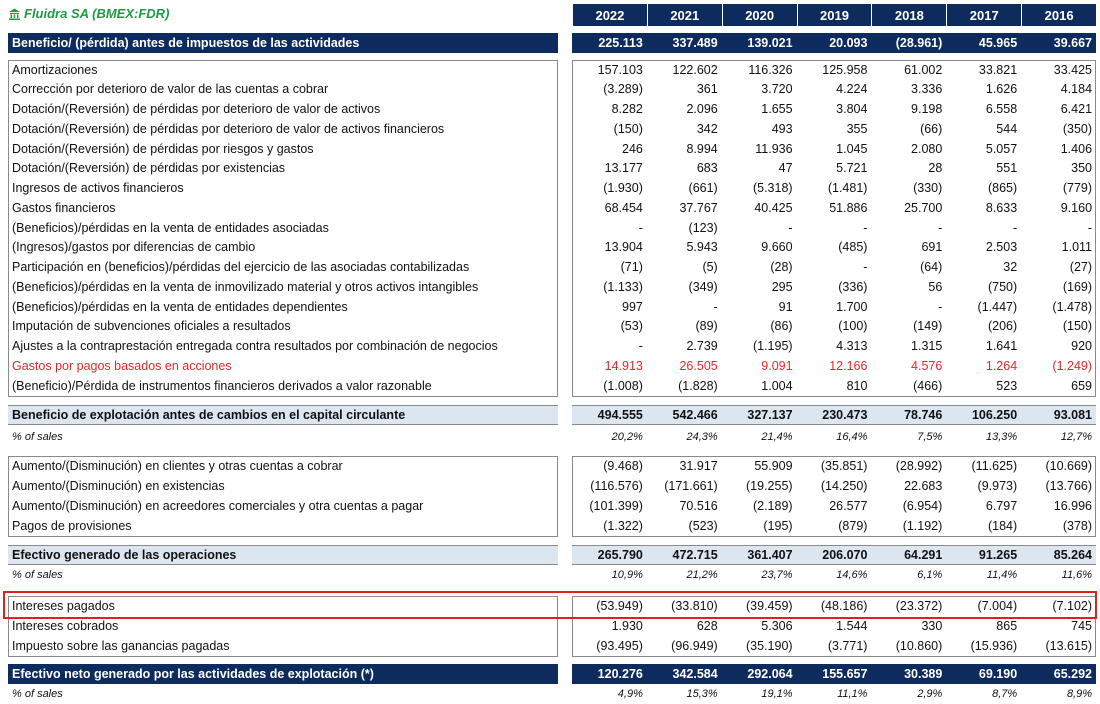 This screenshot has height=704, width=1100. Describe the element at coordinates (691, 485) in the screenshot. I see `cell: (171.661)` at that location.